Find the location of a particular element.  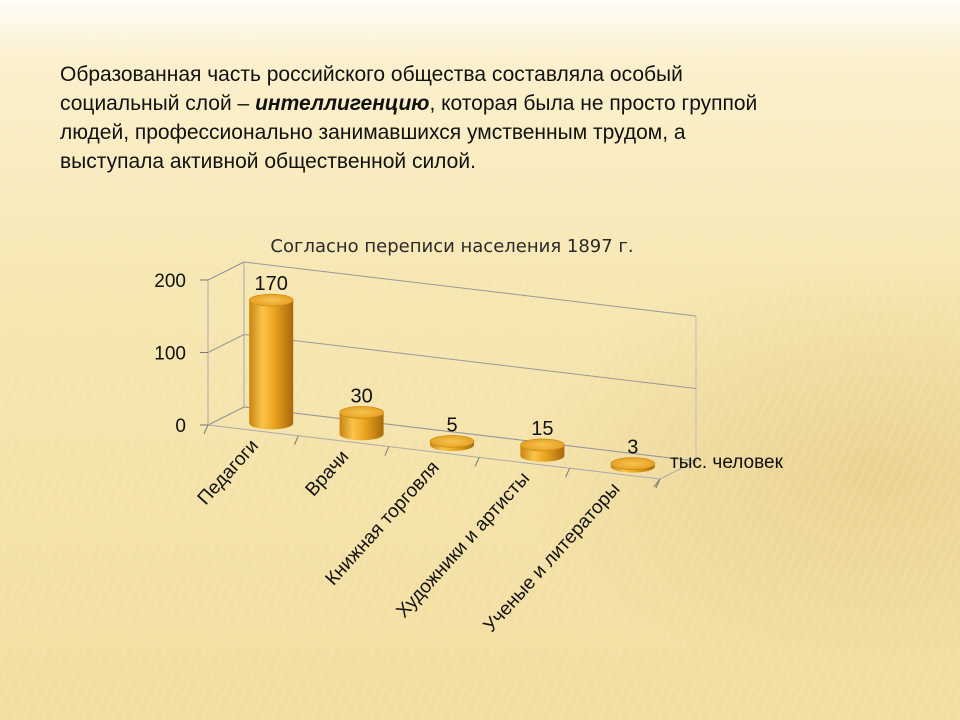

depth-tick is located at coordinates (657, 483).